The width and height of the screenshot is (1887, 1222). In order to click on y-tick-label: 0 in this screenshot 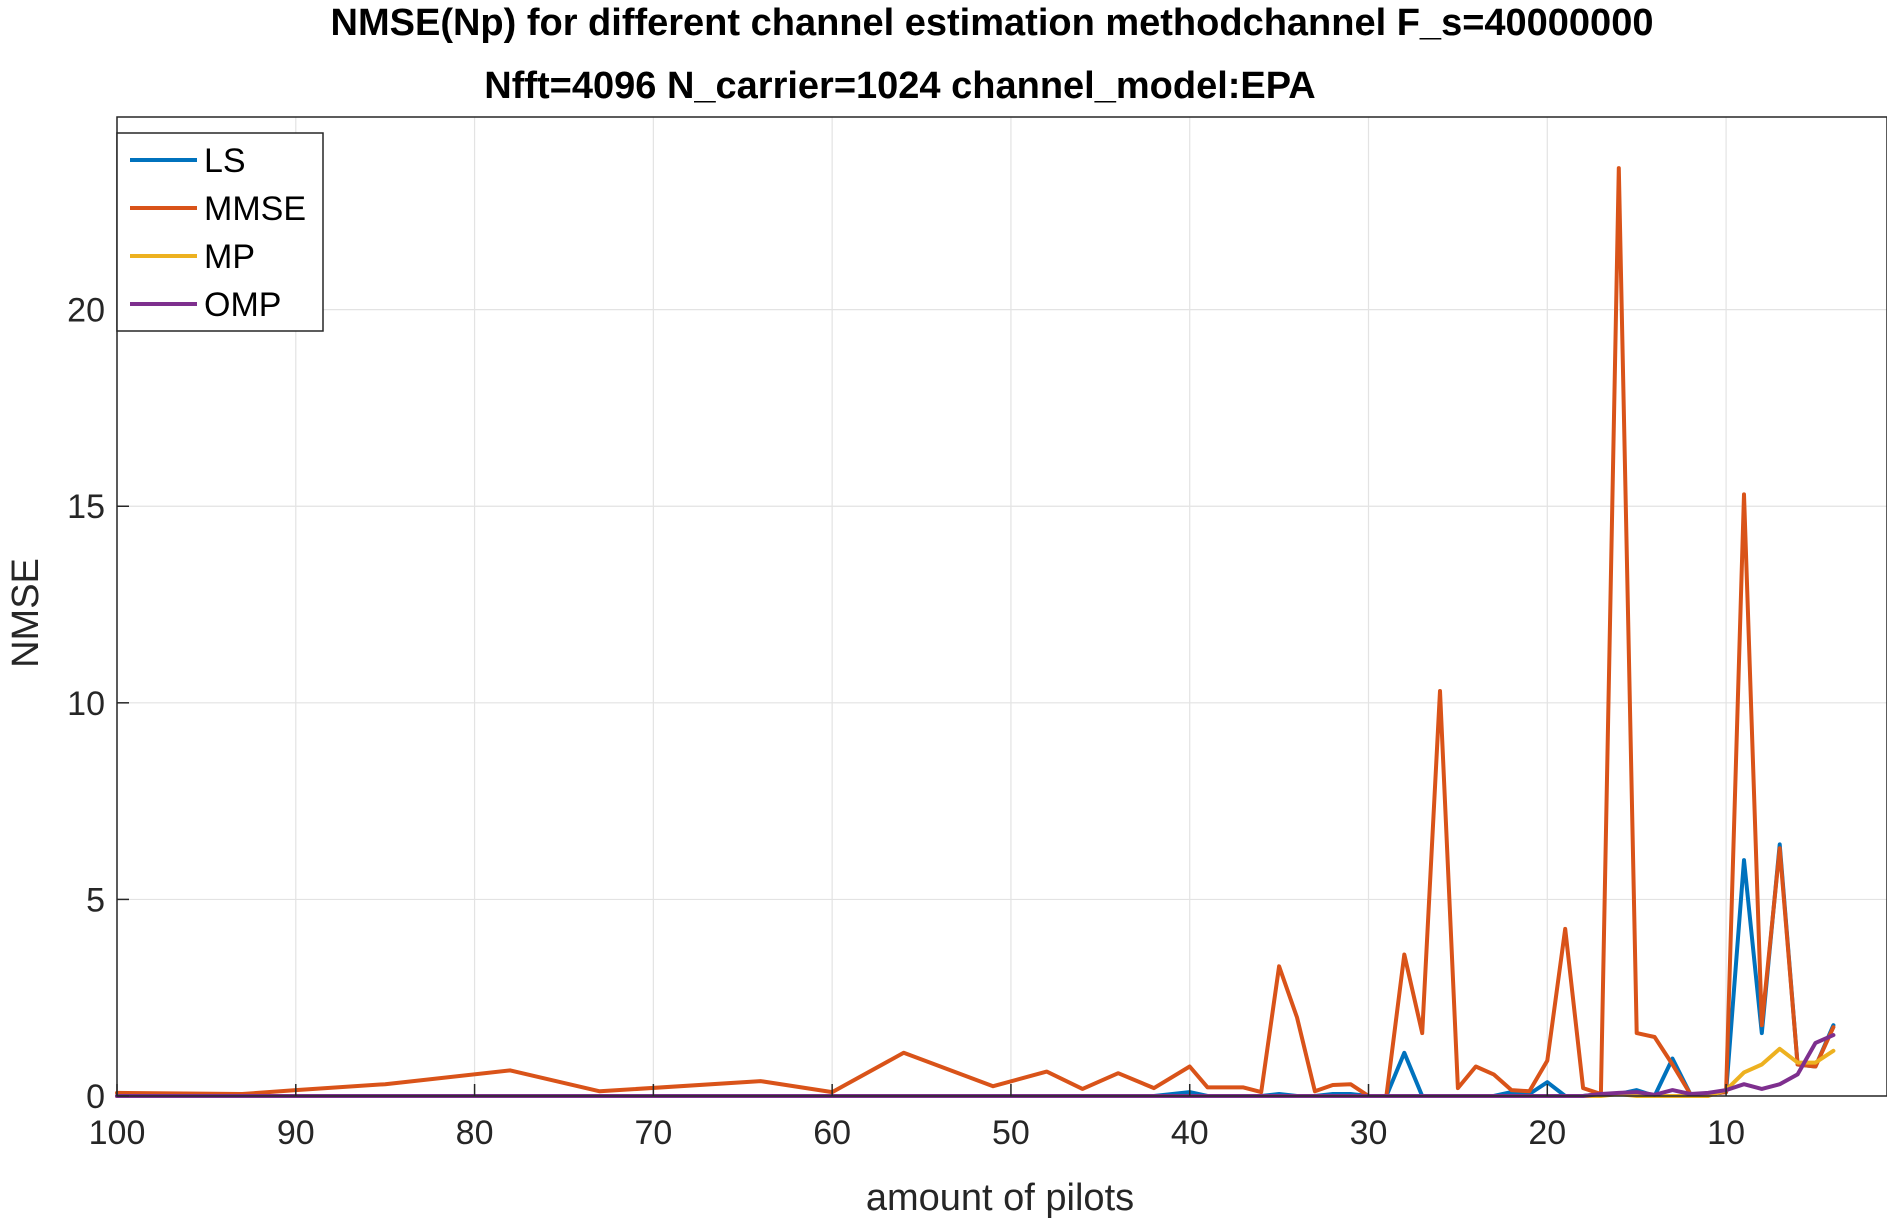, I will do `click(95, 1097)`.